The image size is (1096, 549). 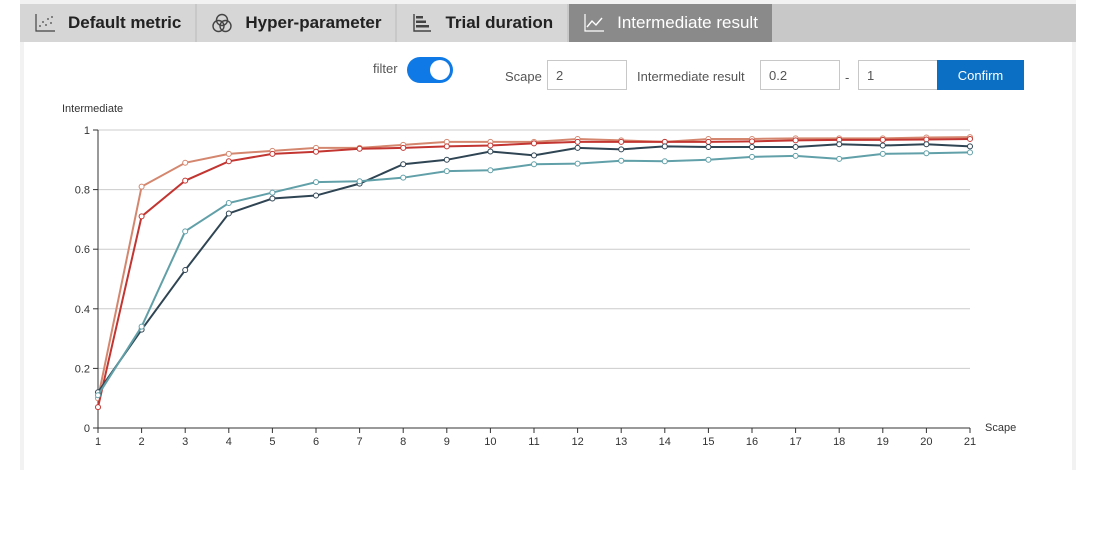 I want to click on x-tick-label: 14, so click(x=665, y=442).